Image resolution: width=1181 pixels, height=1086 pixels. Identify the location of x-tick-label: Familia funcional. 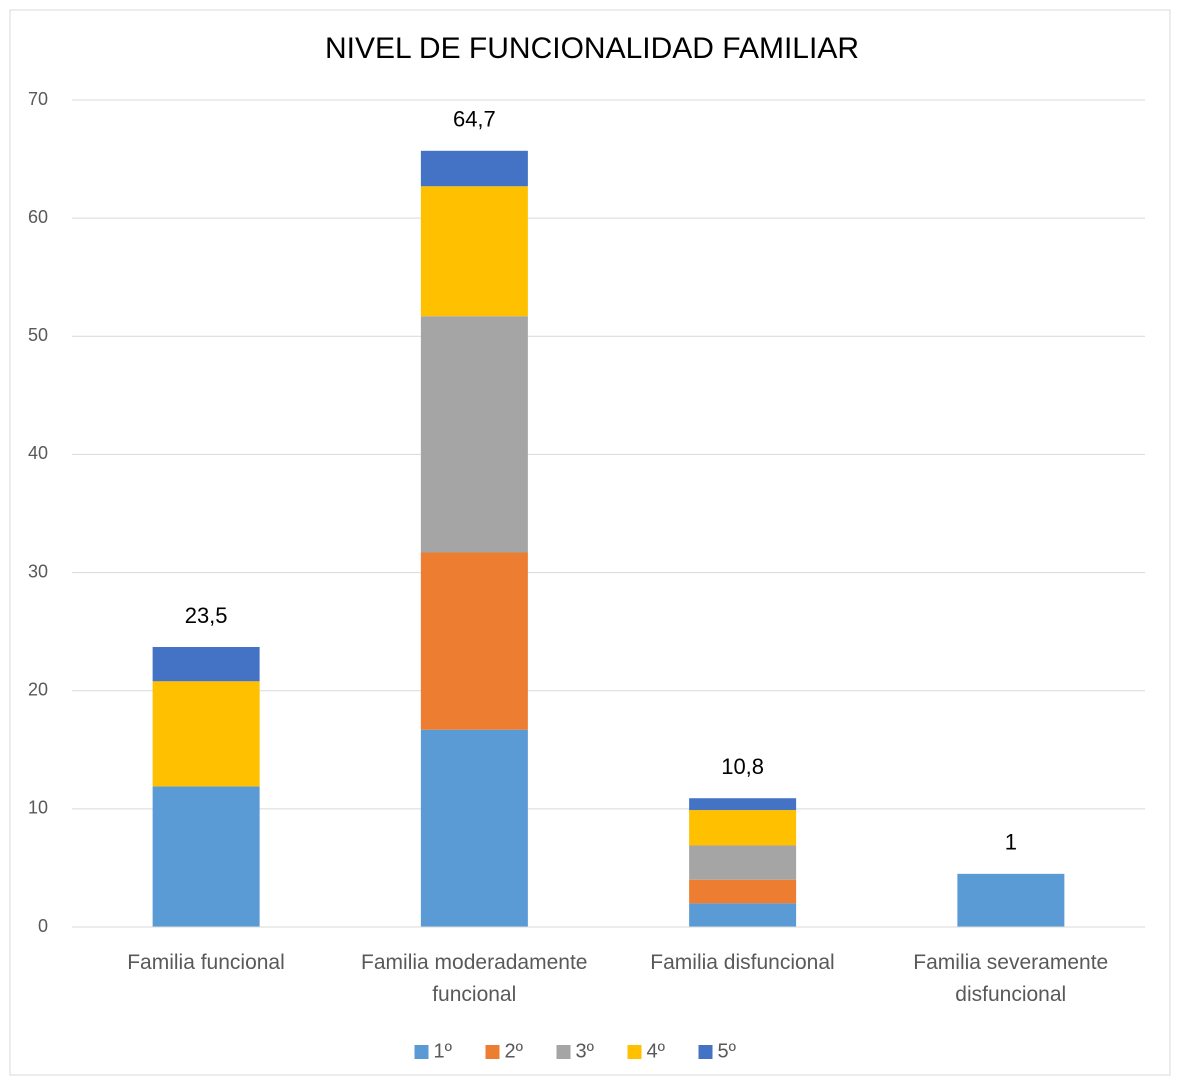
(206, 962).